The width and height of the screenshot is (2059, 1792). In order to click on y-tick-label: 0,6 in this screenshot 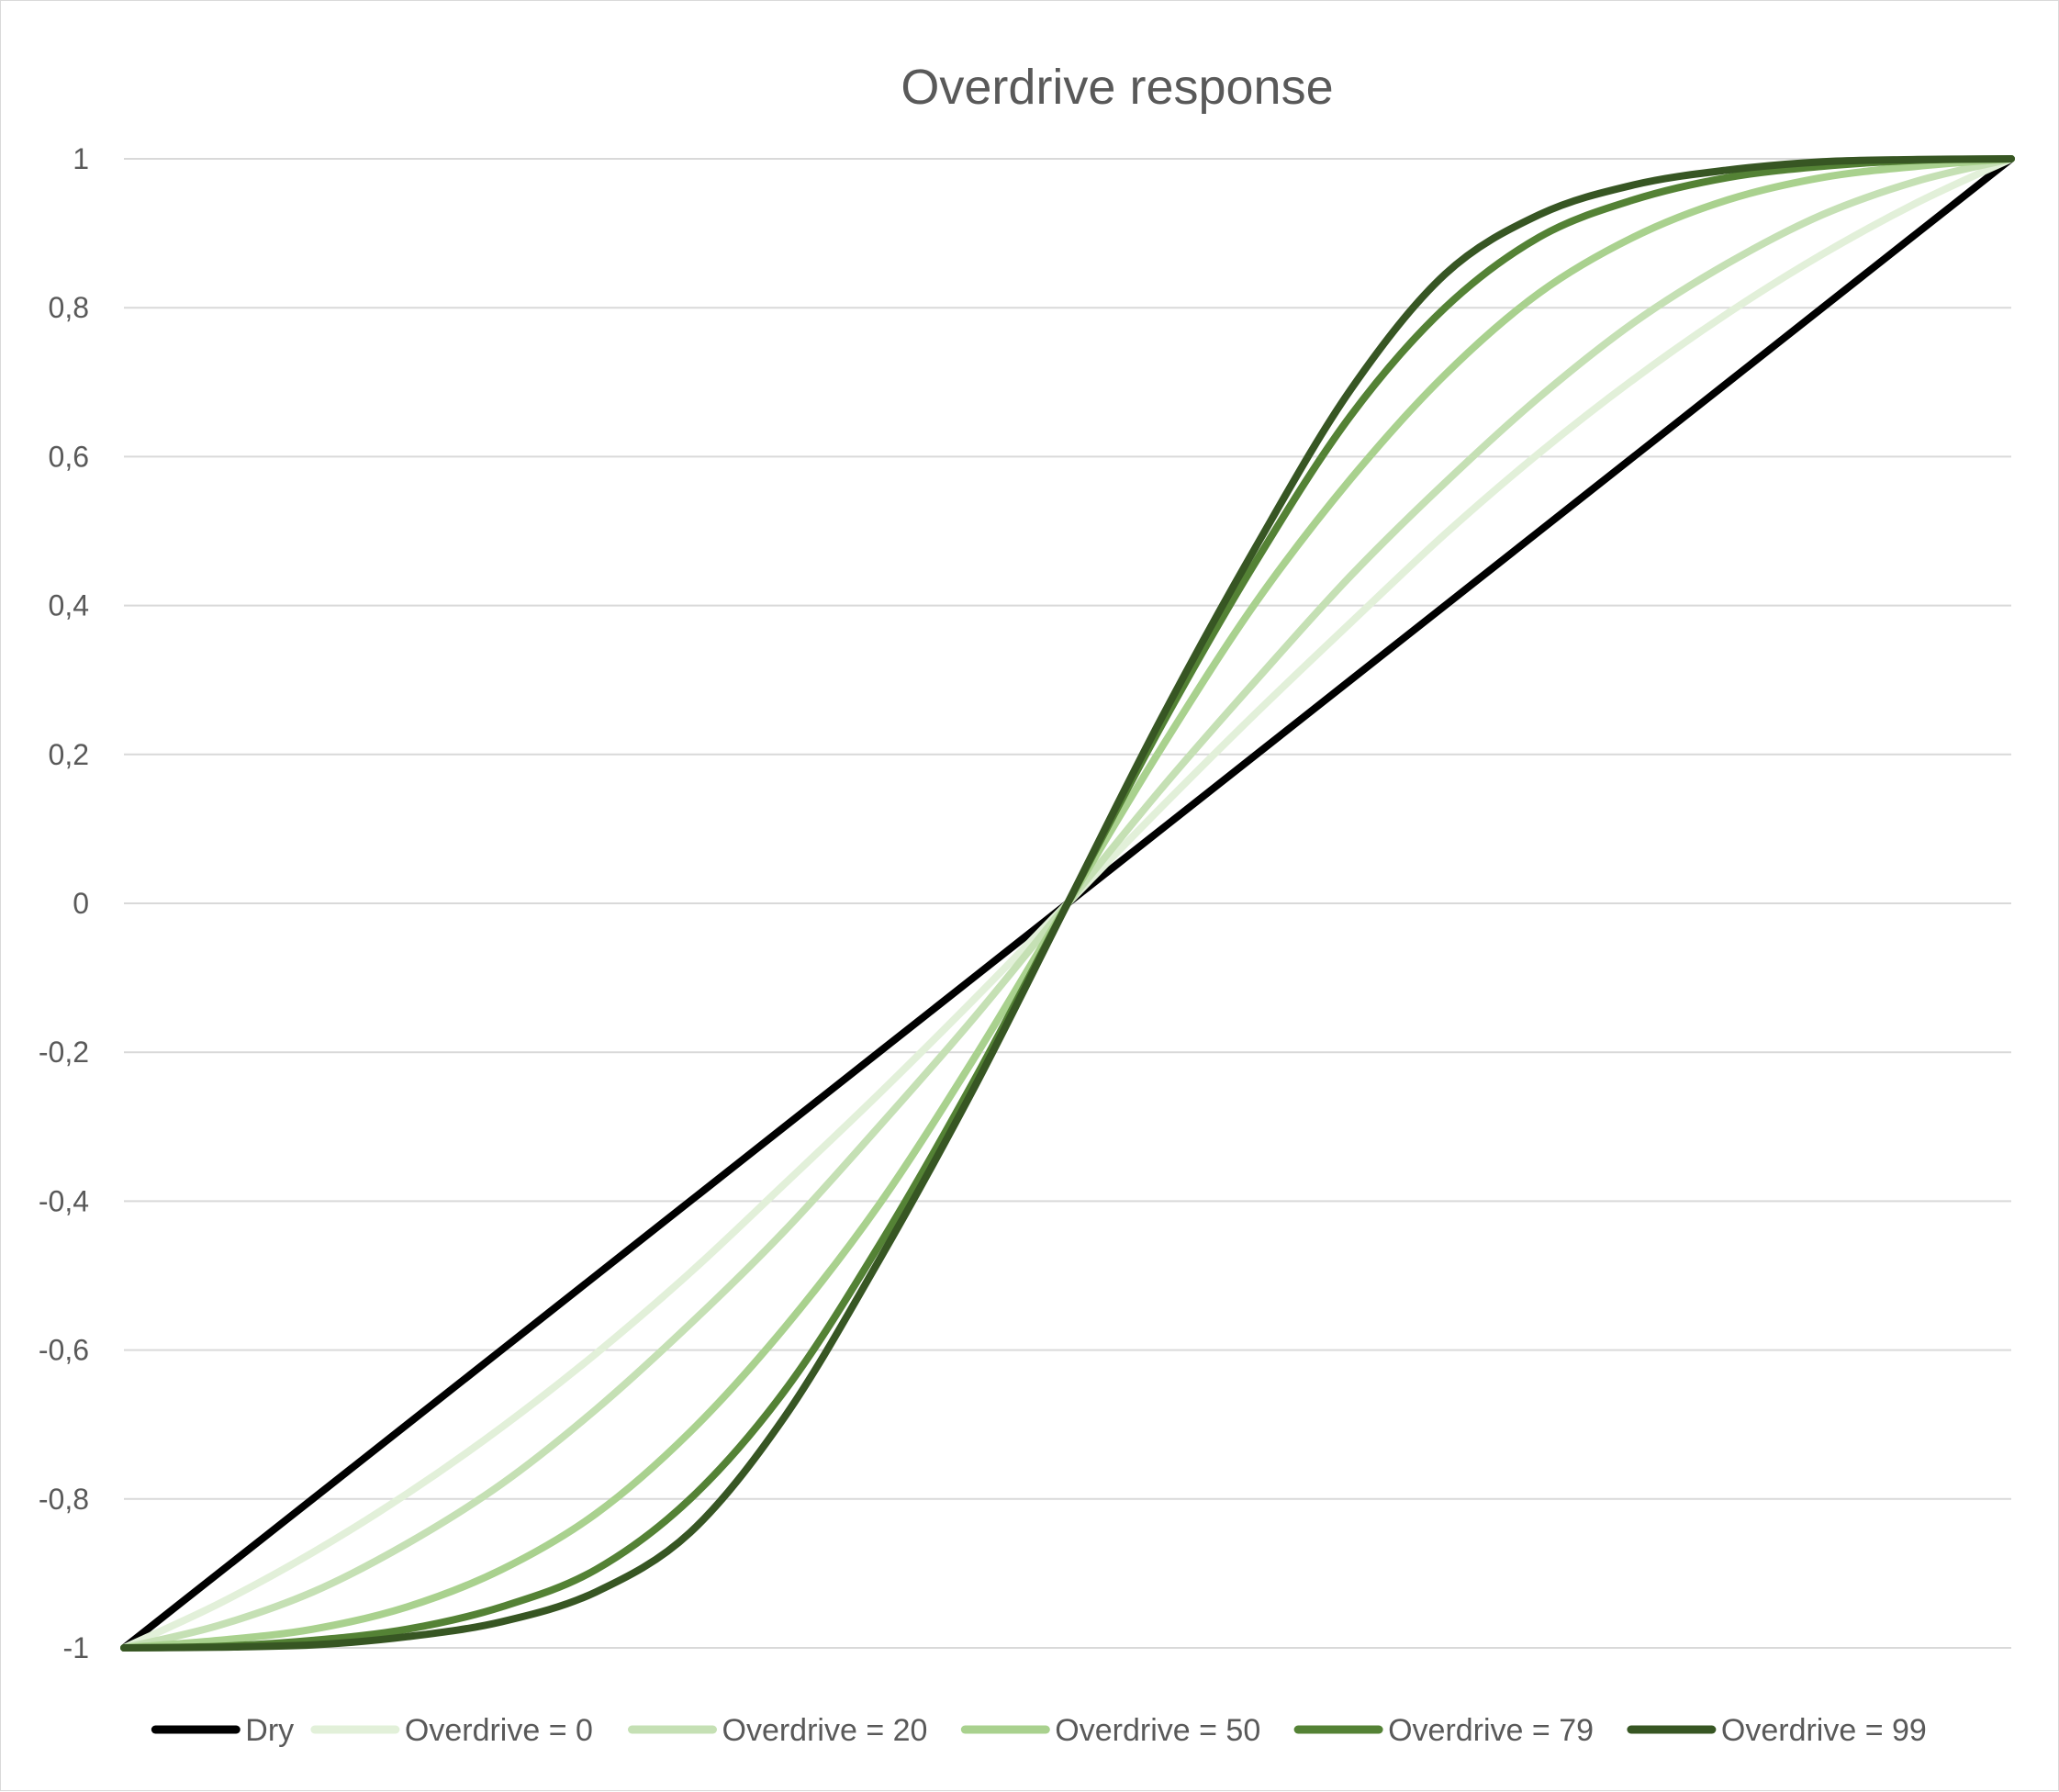, I will do `click(69, 456)`.